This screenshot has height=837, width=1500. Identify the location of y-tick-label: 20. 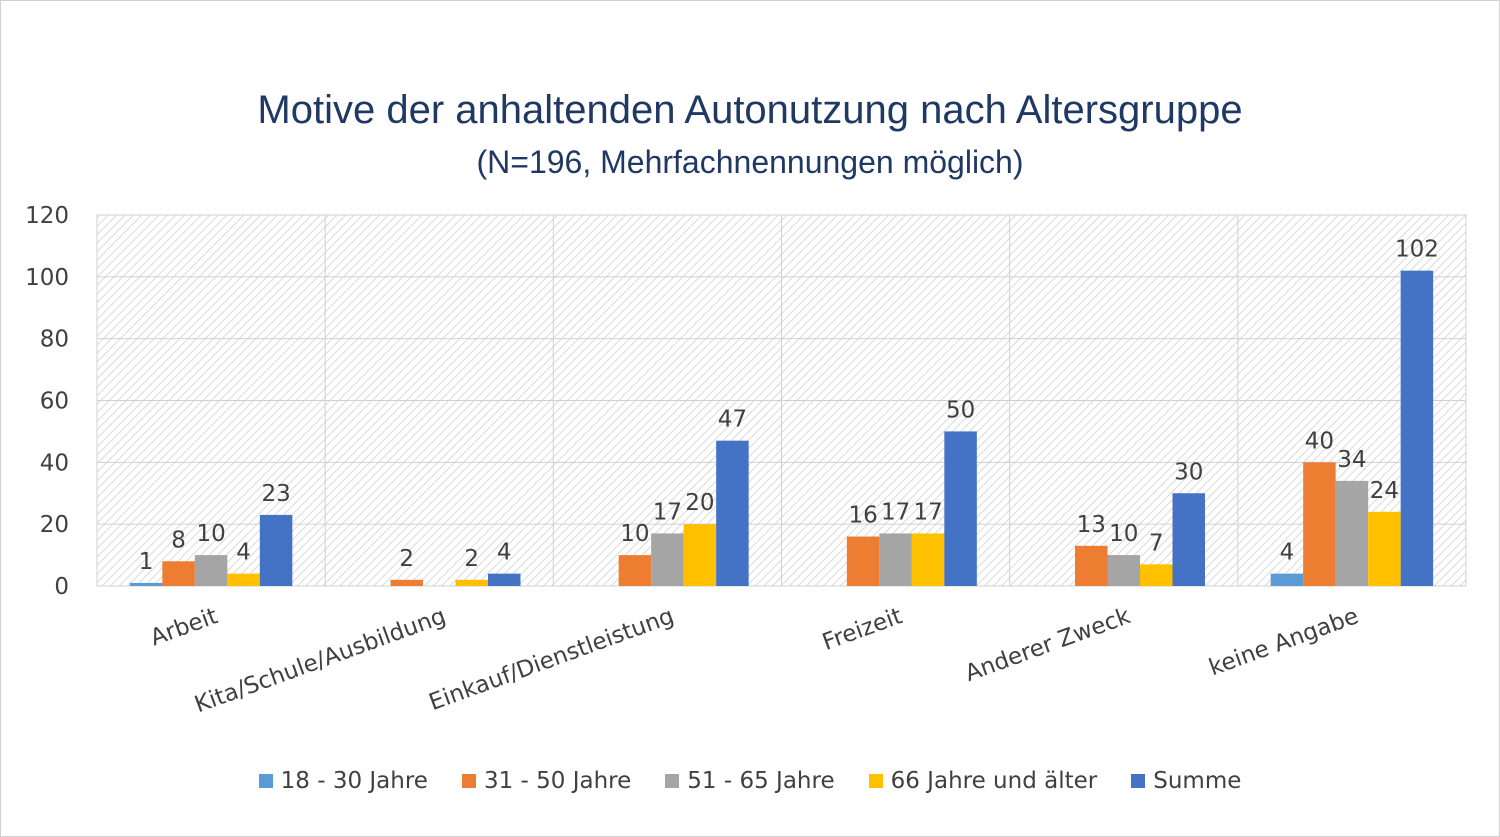
(54, 525).